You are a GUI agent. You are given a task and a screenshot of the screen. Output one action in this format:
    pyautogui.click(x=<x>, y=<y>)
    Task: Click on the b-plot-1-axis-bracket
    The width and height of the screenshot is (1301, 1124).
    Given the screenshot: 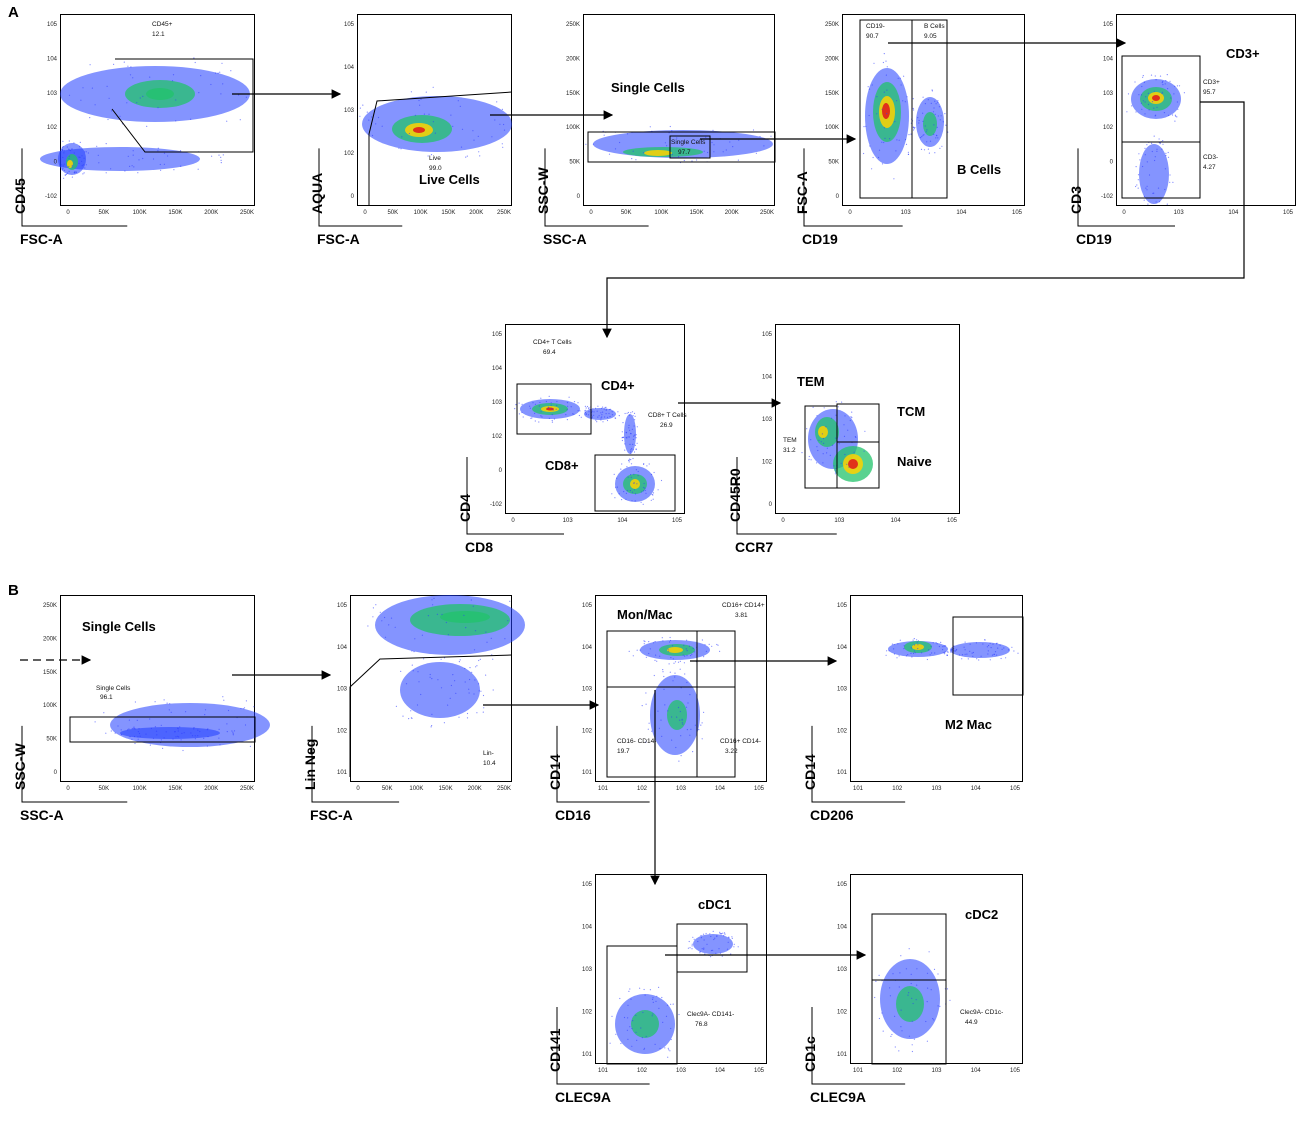 What is the action you would take?
    pyautogui.click(x=74, y=764)
    